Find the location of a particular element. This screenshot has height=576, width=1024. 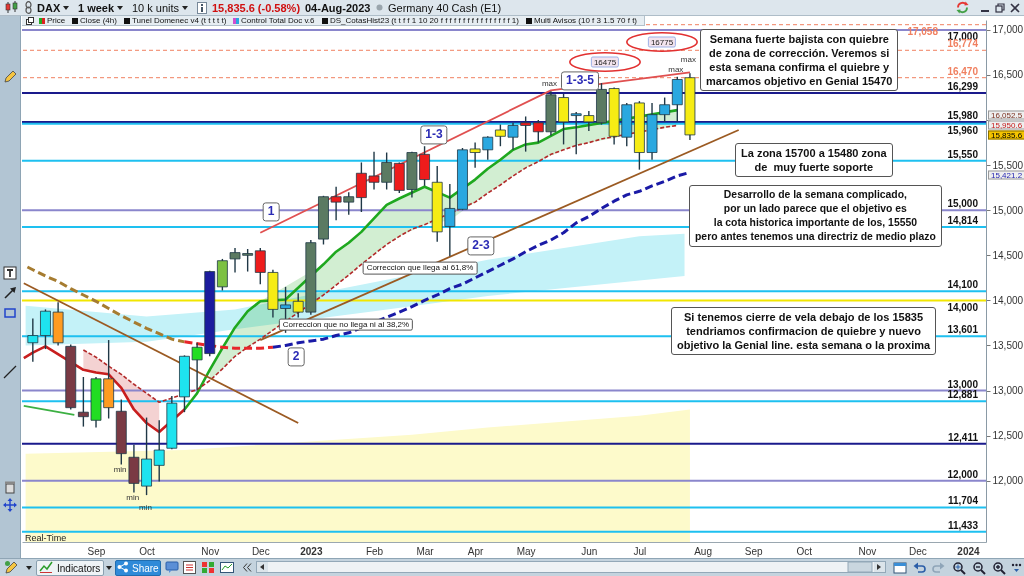

ref-line-label: 15,960 is located at coordinates (963, 131).